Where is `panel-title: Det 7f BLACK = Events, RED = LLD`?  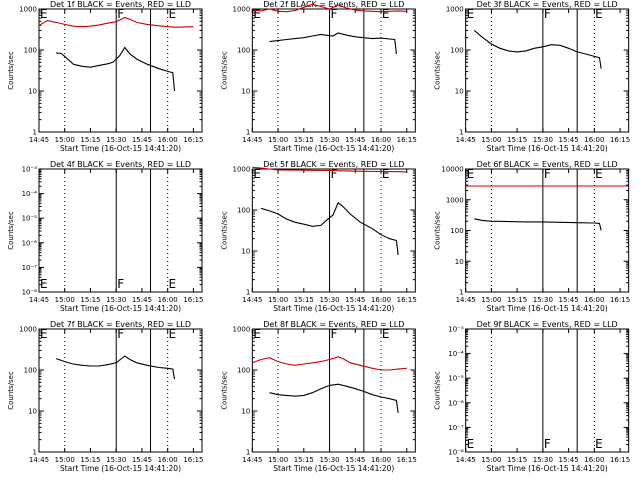
panel-title: Det 7f BLACK = Events, RED = LLD is located at coordinates (120, 324).